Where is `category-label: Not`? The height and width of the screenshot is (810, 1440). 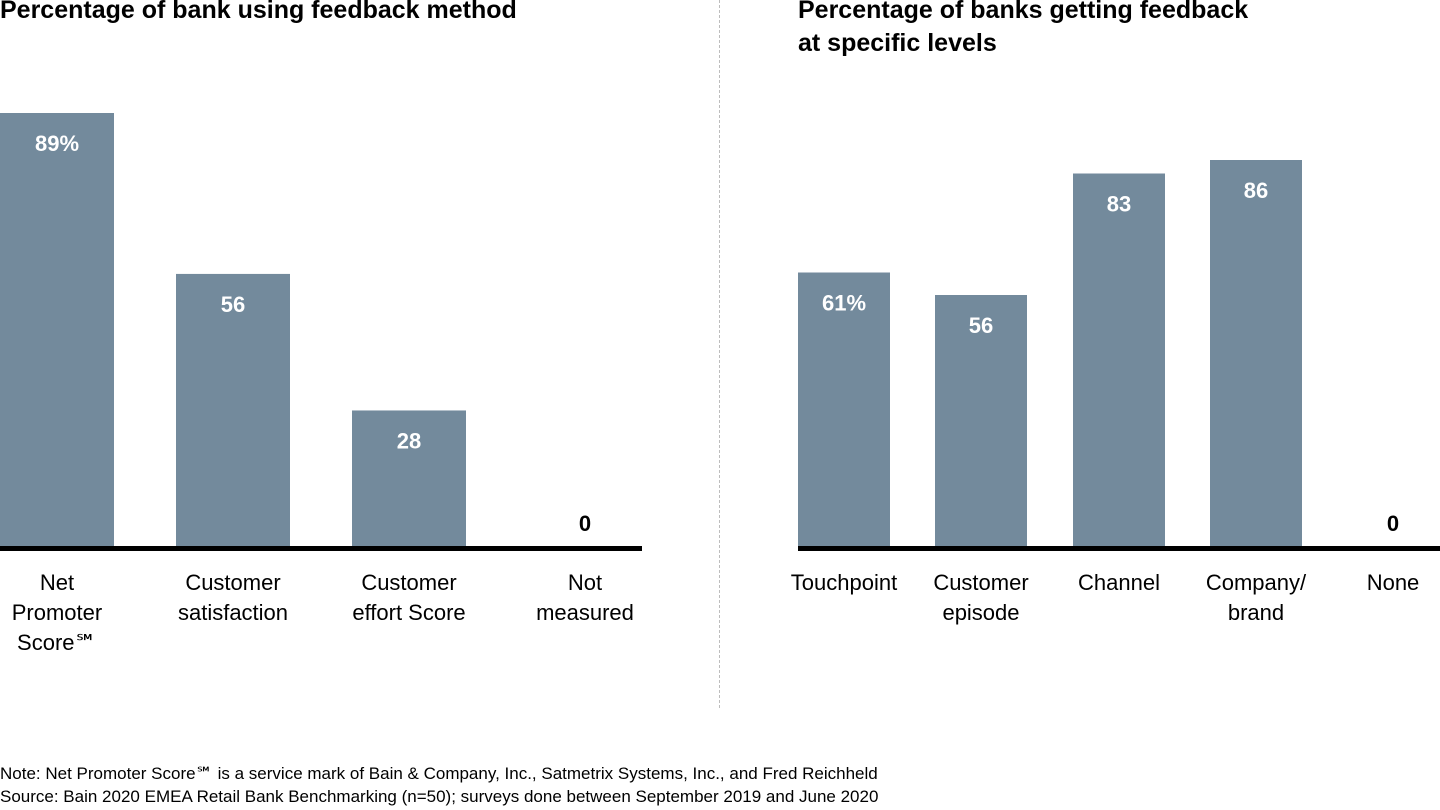 category-label: Not is located at coordinates (585, 582).